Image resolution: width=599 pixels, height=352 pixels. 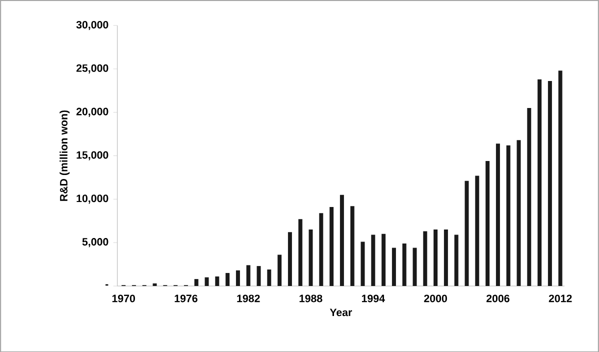 I want to click on x-axis-title: Year, so click(x=341, y=312).